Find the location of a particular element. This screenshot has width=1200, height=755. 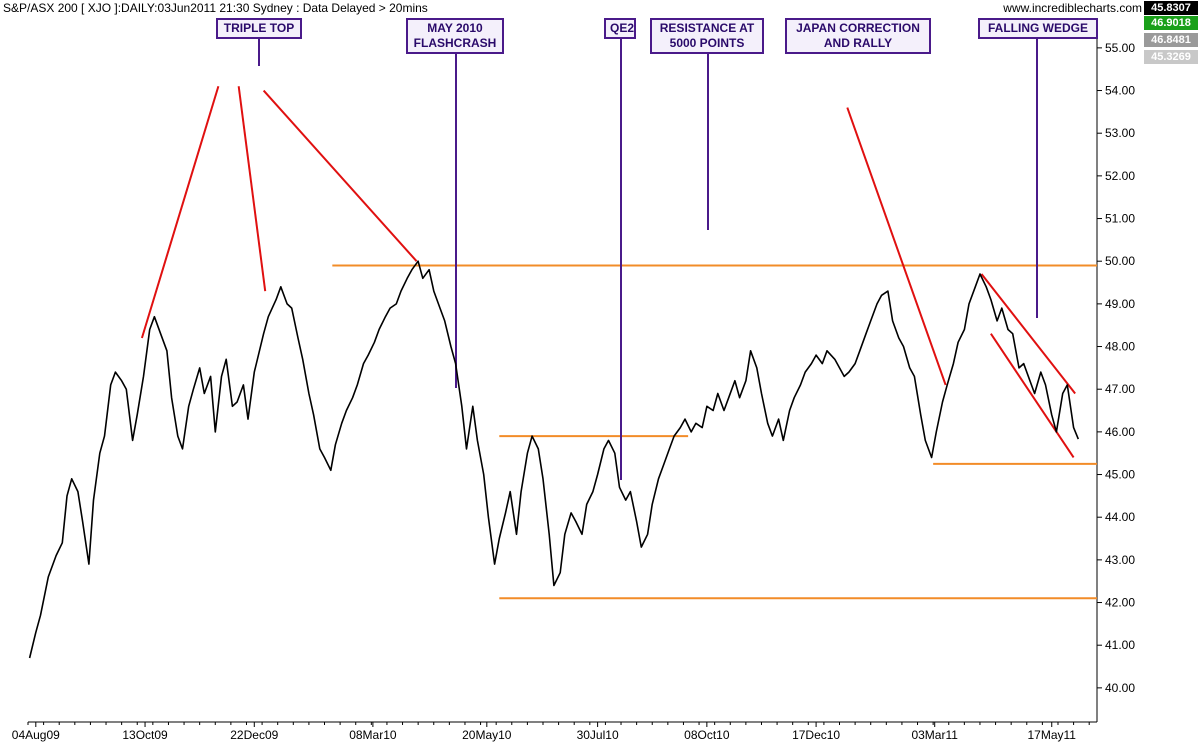

x-tick-label: 20May10 is located at coordinates (487, 735).